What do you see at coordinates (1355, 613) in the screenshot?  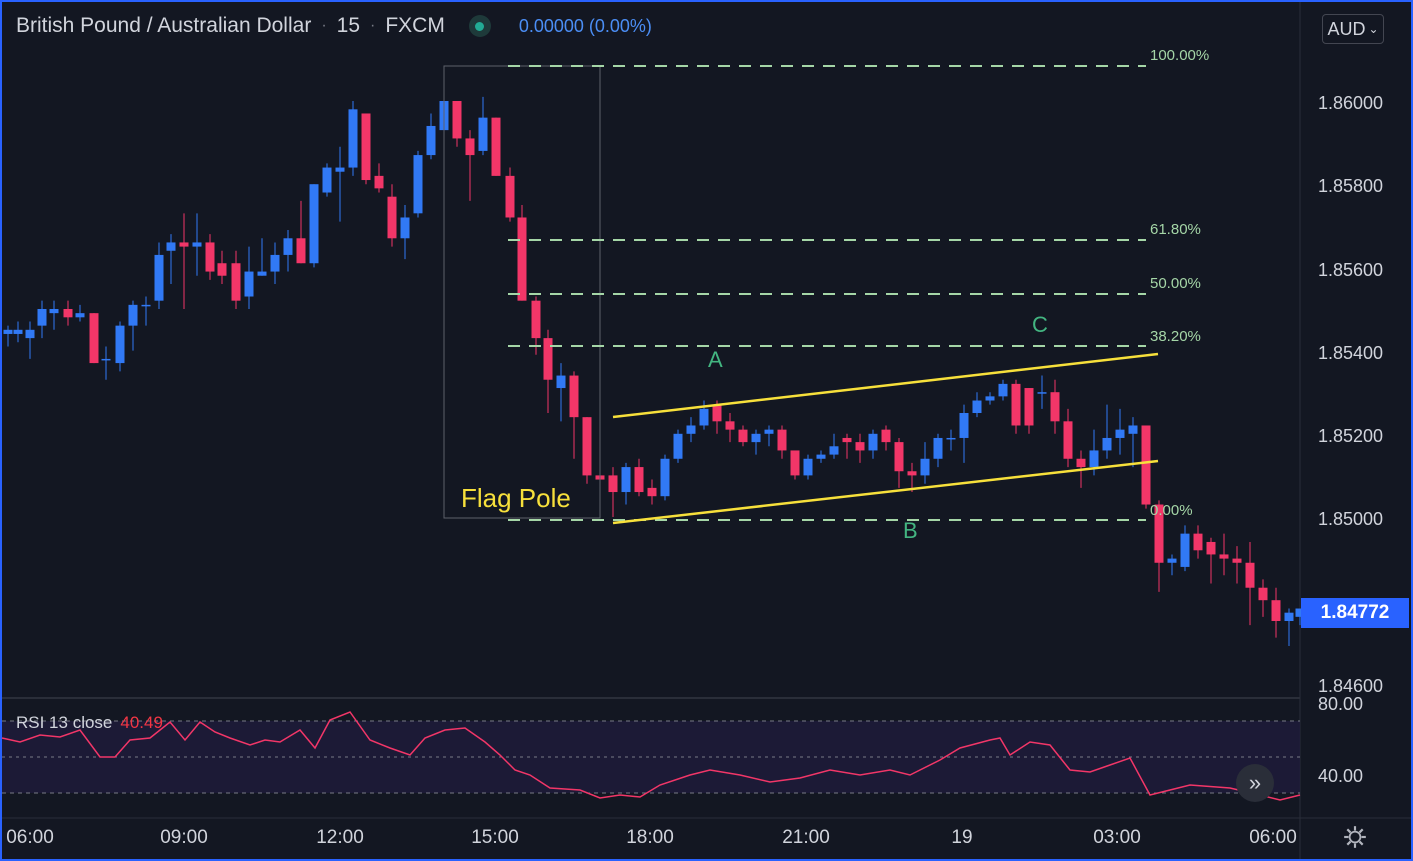 I see `current-price-label: 1.84772` at bounding box center [1355, 613].